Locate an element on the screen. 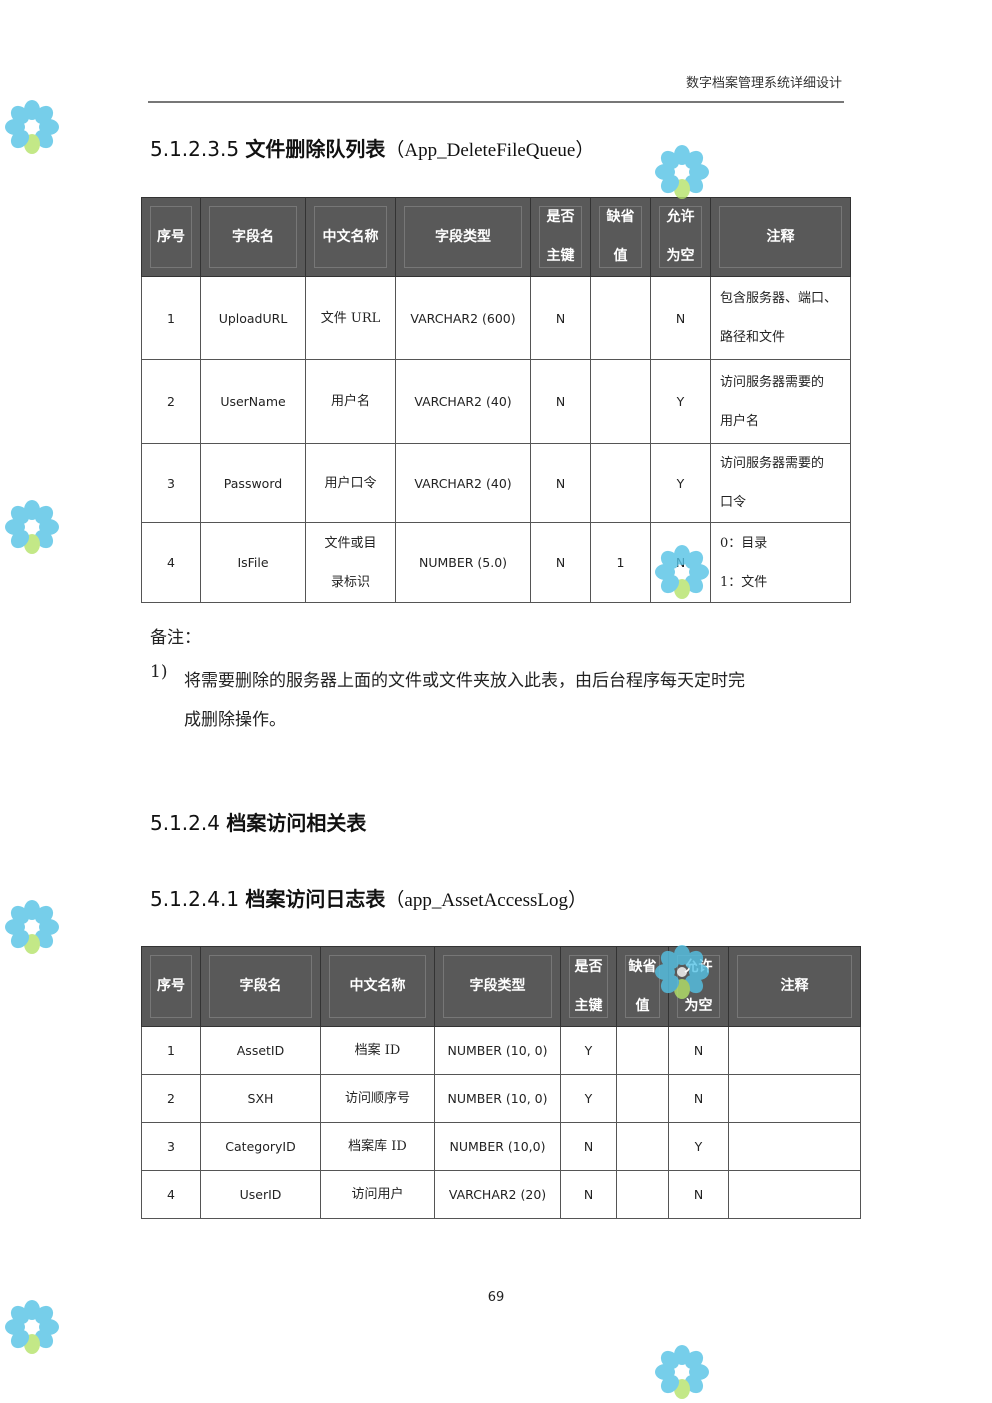 This screenshot has width=992, height=1403. cell-type: NUMBER (5.0) is located at coordinates (463, 562).